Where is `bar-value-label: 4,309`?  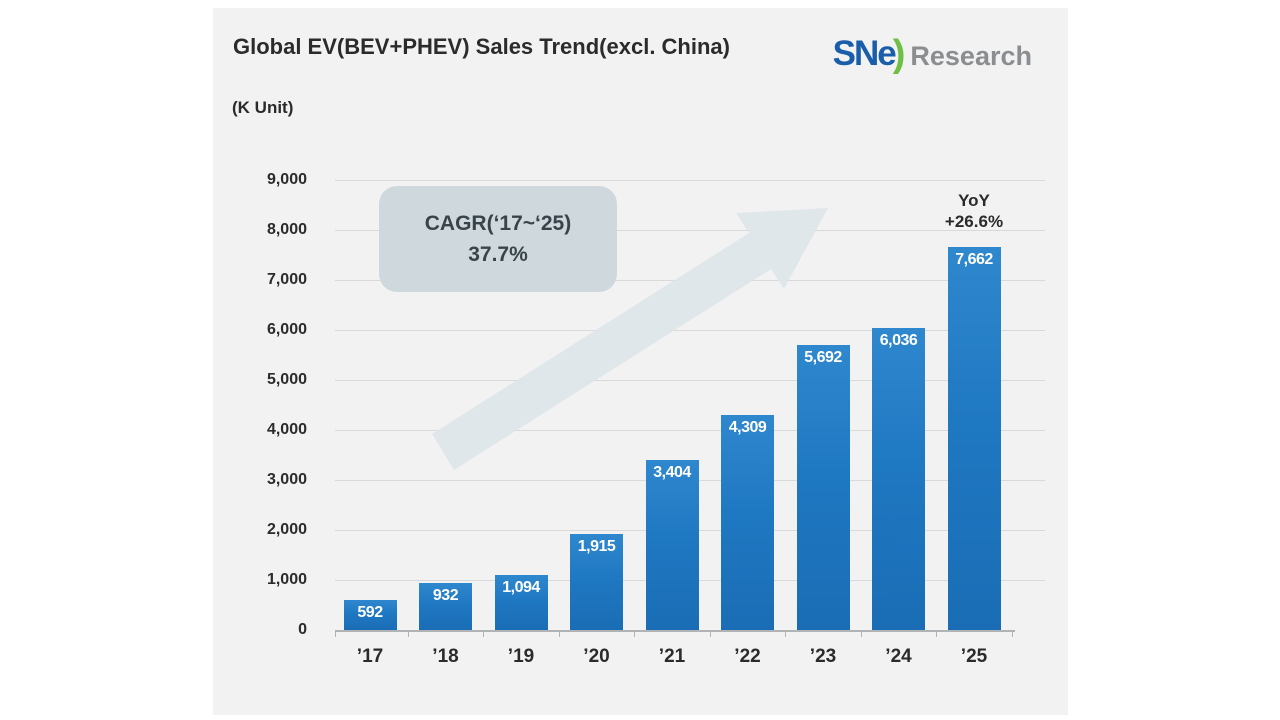
bar-value-label: 4,309 is located at coordinates (747, 427).